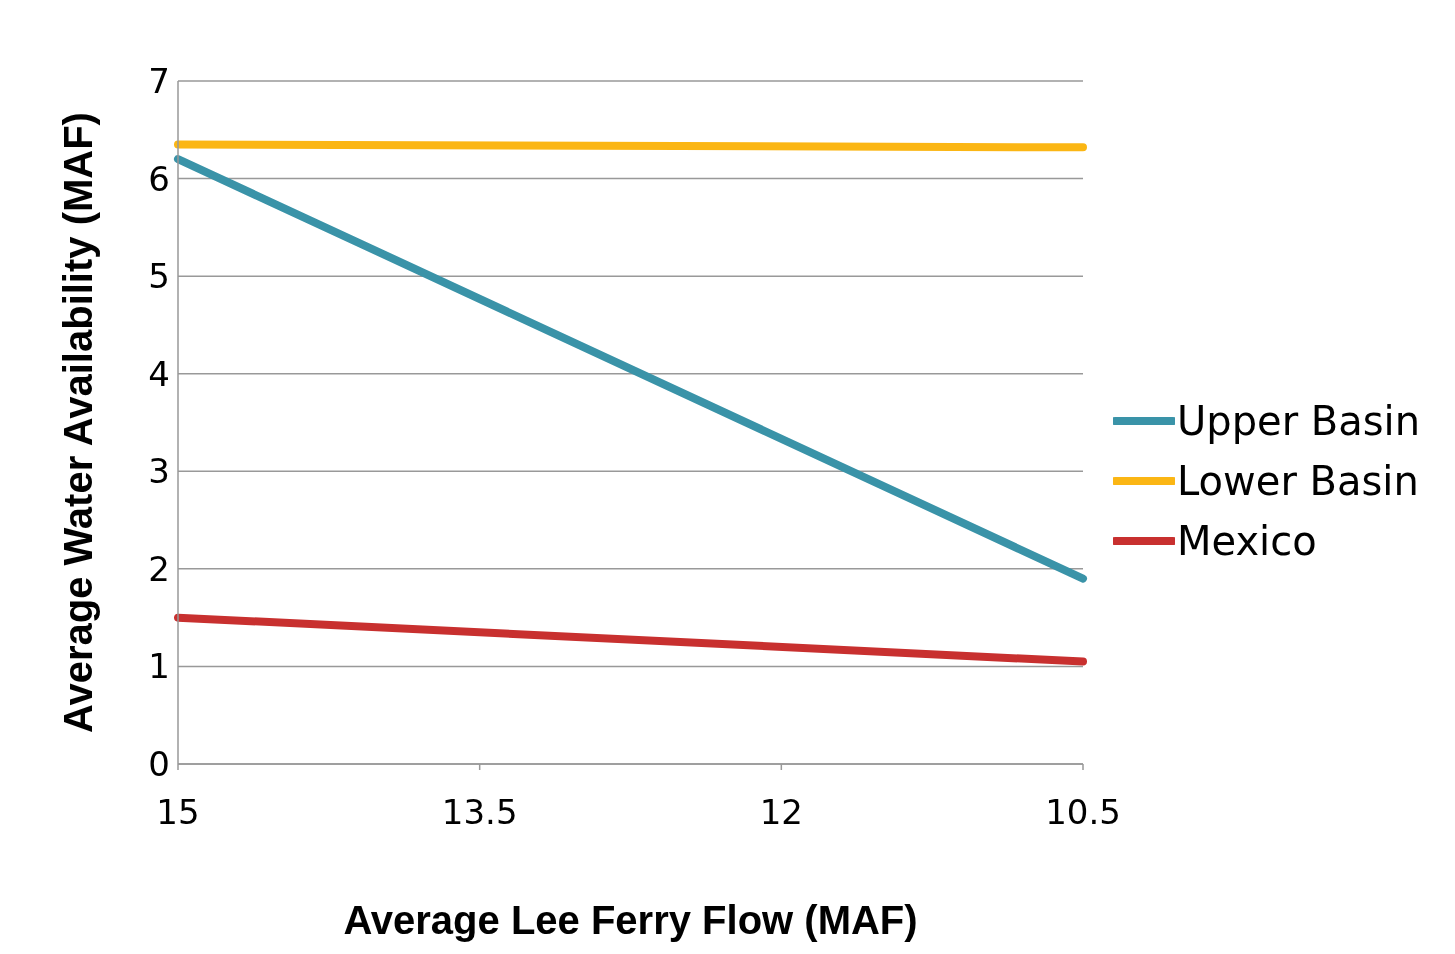  I want to click on y-tick-label: 4, so click(159, 373).